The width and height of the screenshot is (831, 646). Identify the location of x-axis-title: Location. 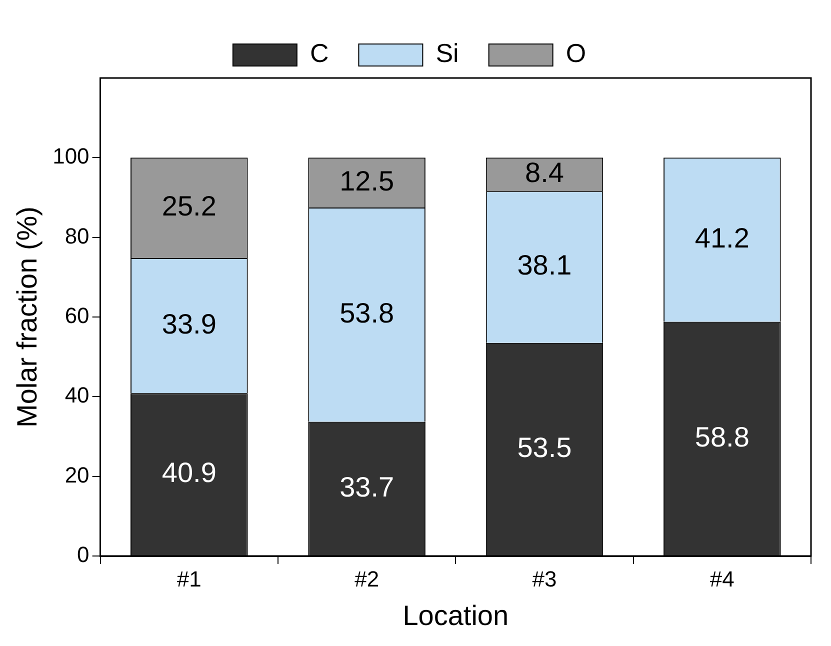
(455, 615).